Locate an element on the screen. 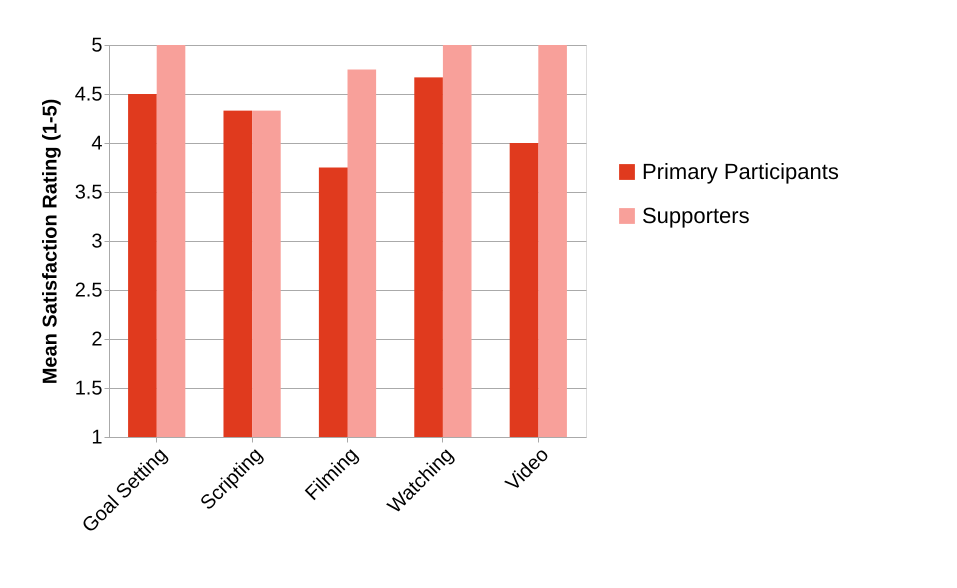 The height and width of the screenshot is (588, 957). y-tick-label: 1.5 is located at coordinates (88, 389).